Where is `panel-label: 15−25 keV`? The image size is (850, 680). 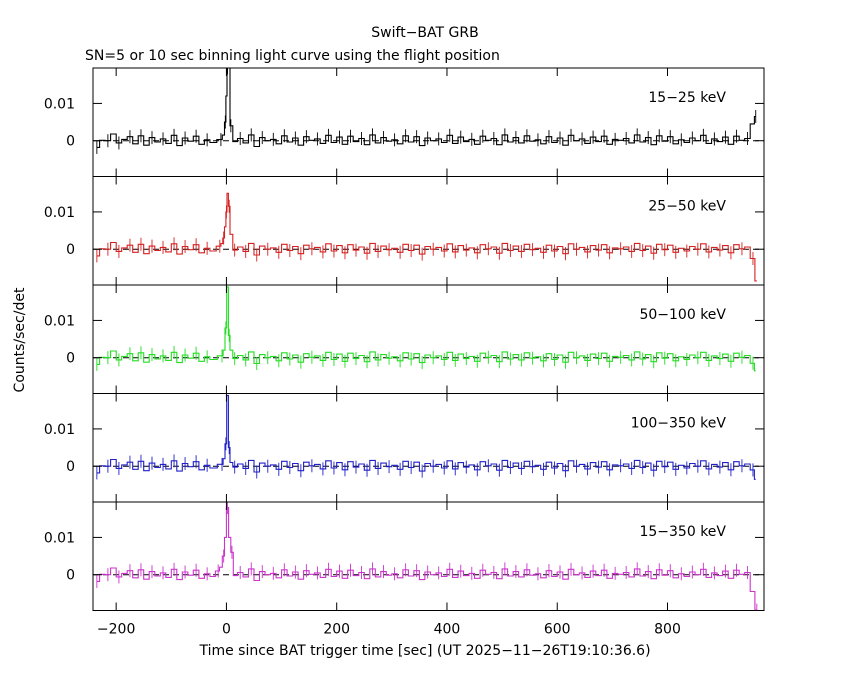
panel-label: 15−25 keV is located at coordinates (687, 98).